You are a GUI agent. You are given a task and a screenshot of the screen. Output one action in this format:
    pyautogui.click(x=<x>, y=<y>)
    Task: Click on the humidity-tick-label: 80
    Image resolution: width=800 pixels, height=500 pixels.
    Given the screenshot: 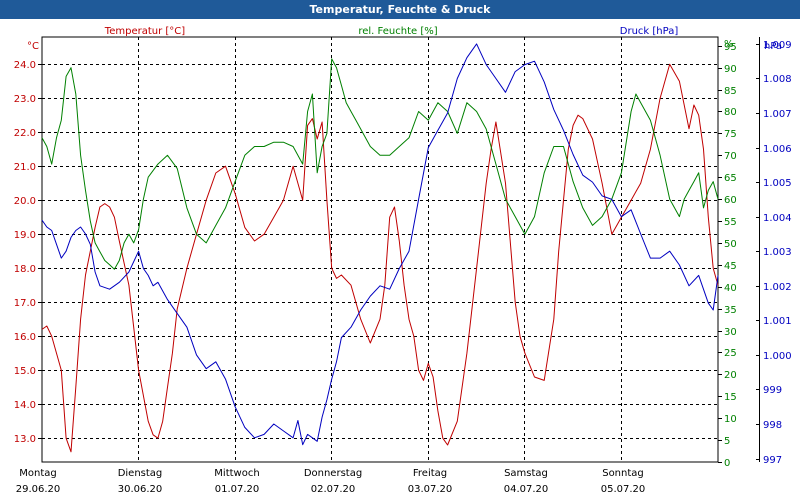 What is the action you would take?
    pyautogui.click(x=730, y=112)
    